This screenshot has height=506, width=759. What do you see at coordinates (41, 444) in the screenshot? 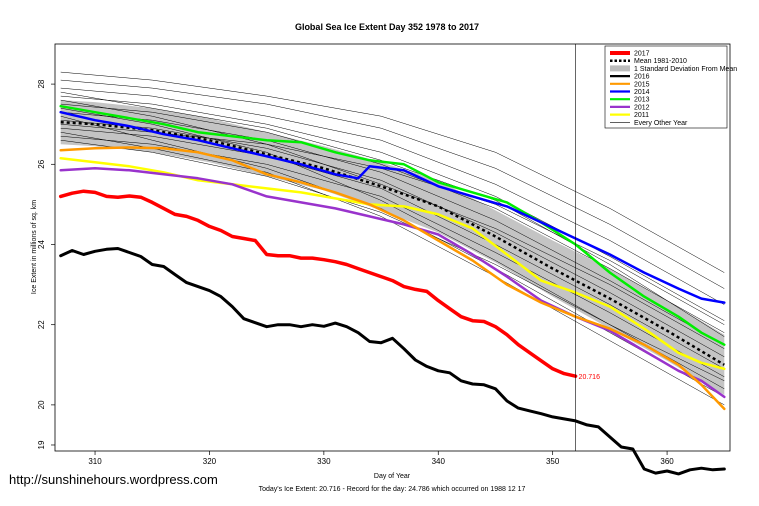
I see `y-tick-label: 19` at bounding box center [41, 444].